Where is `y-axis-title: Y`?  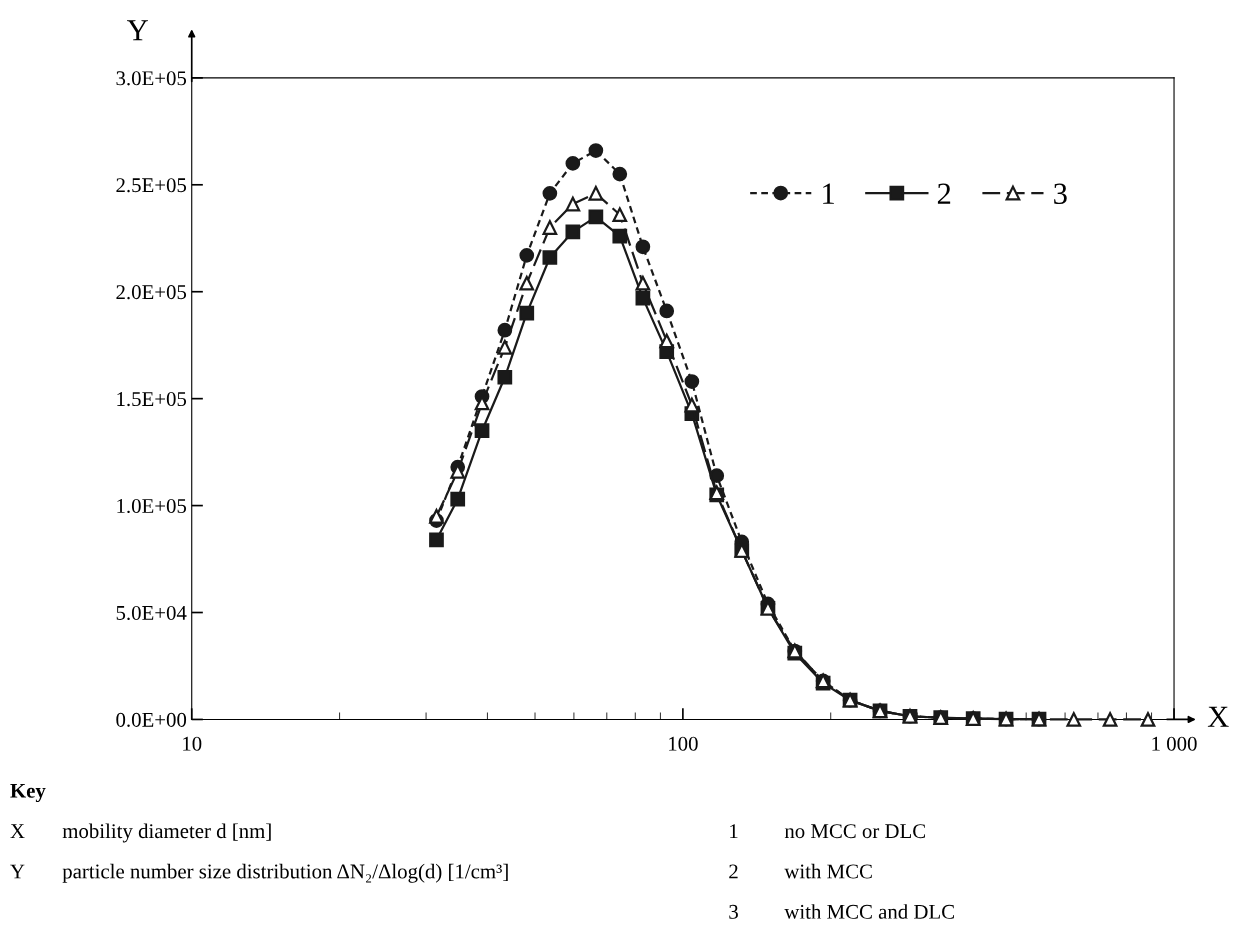
y-axis-title: Y is located at coordinates (137, 30).